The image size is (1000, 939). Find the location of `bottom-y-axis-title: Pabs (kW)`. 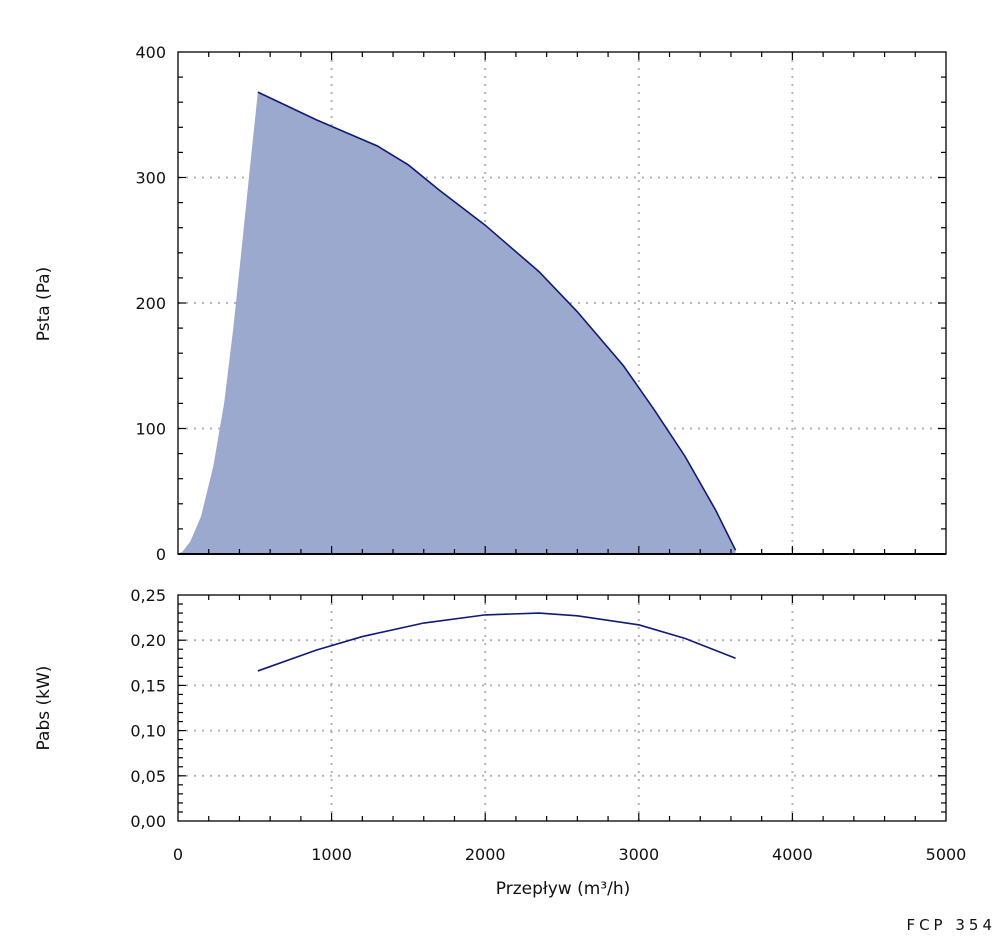

bottom-y-axis-title: Pabs (kW) is located at coordinates (44, 708).